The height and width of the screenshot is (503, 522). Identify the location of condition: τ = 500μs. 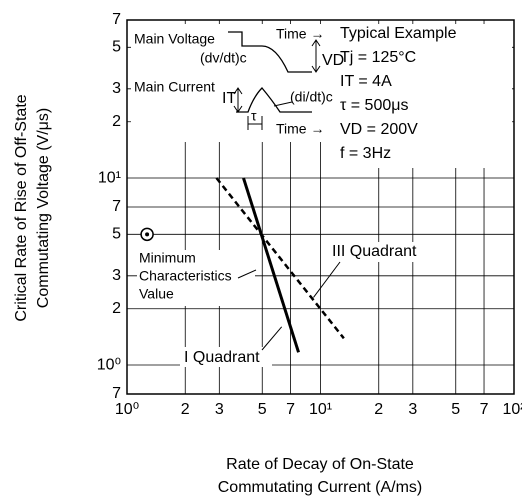
(374, 105).